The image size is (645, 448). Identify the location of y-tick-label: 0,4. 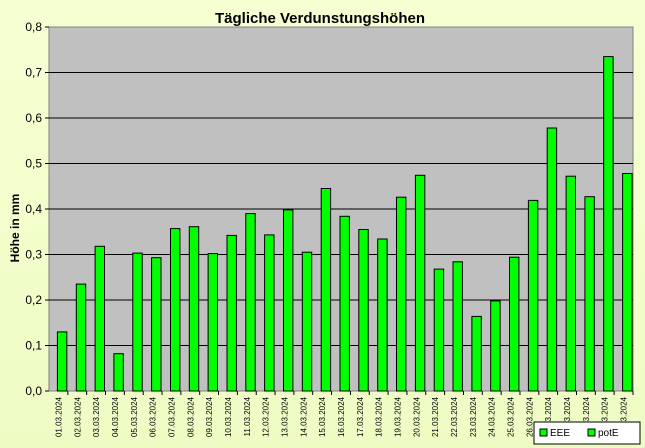
(33, 209).